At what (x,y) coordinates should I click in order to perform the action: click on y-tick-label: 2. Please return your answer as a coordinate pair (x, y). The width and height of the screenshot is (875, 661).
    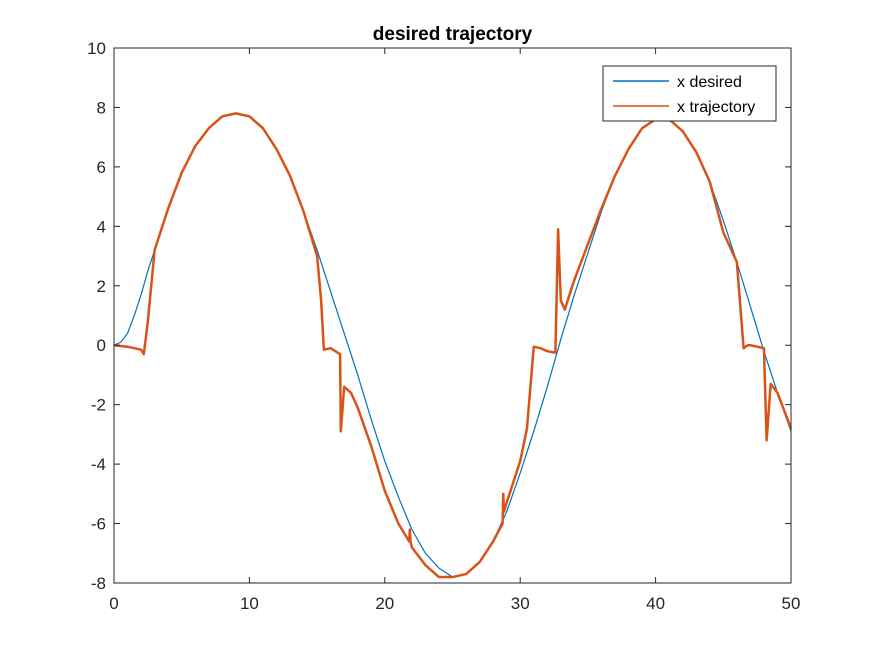
    Looking at the image, I should click on (101, 286).